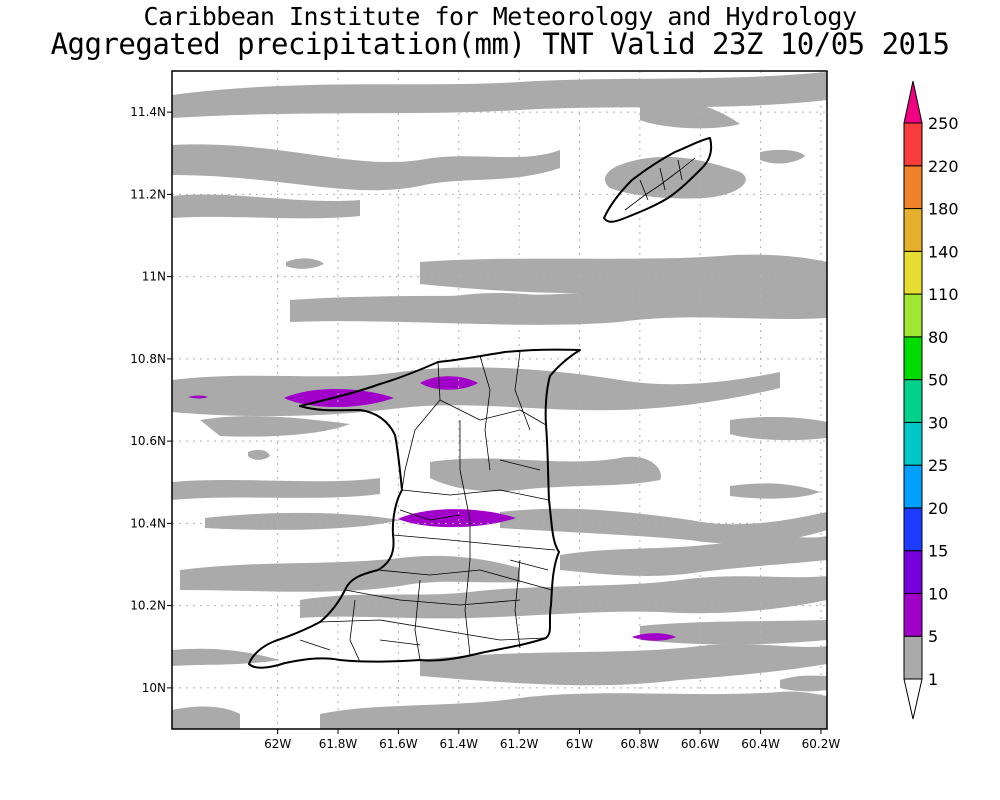  Describe the element at coordinates (148, 606) in the screenshot. I see `lat-tick-label: 10.2N` at that location.